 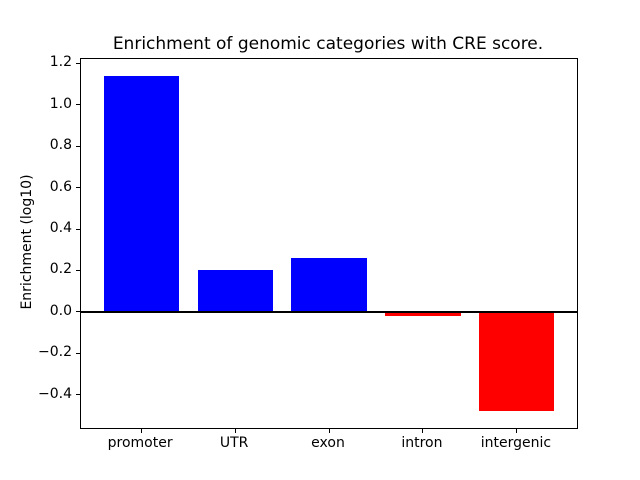 What do you see at coordinates (329, 285) in the screenshot?
I see `bar-exon` at bounding box center [329, 285].